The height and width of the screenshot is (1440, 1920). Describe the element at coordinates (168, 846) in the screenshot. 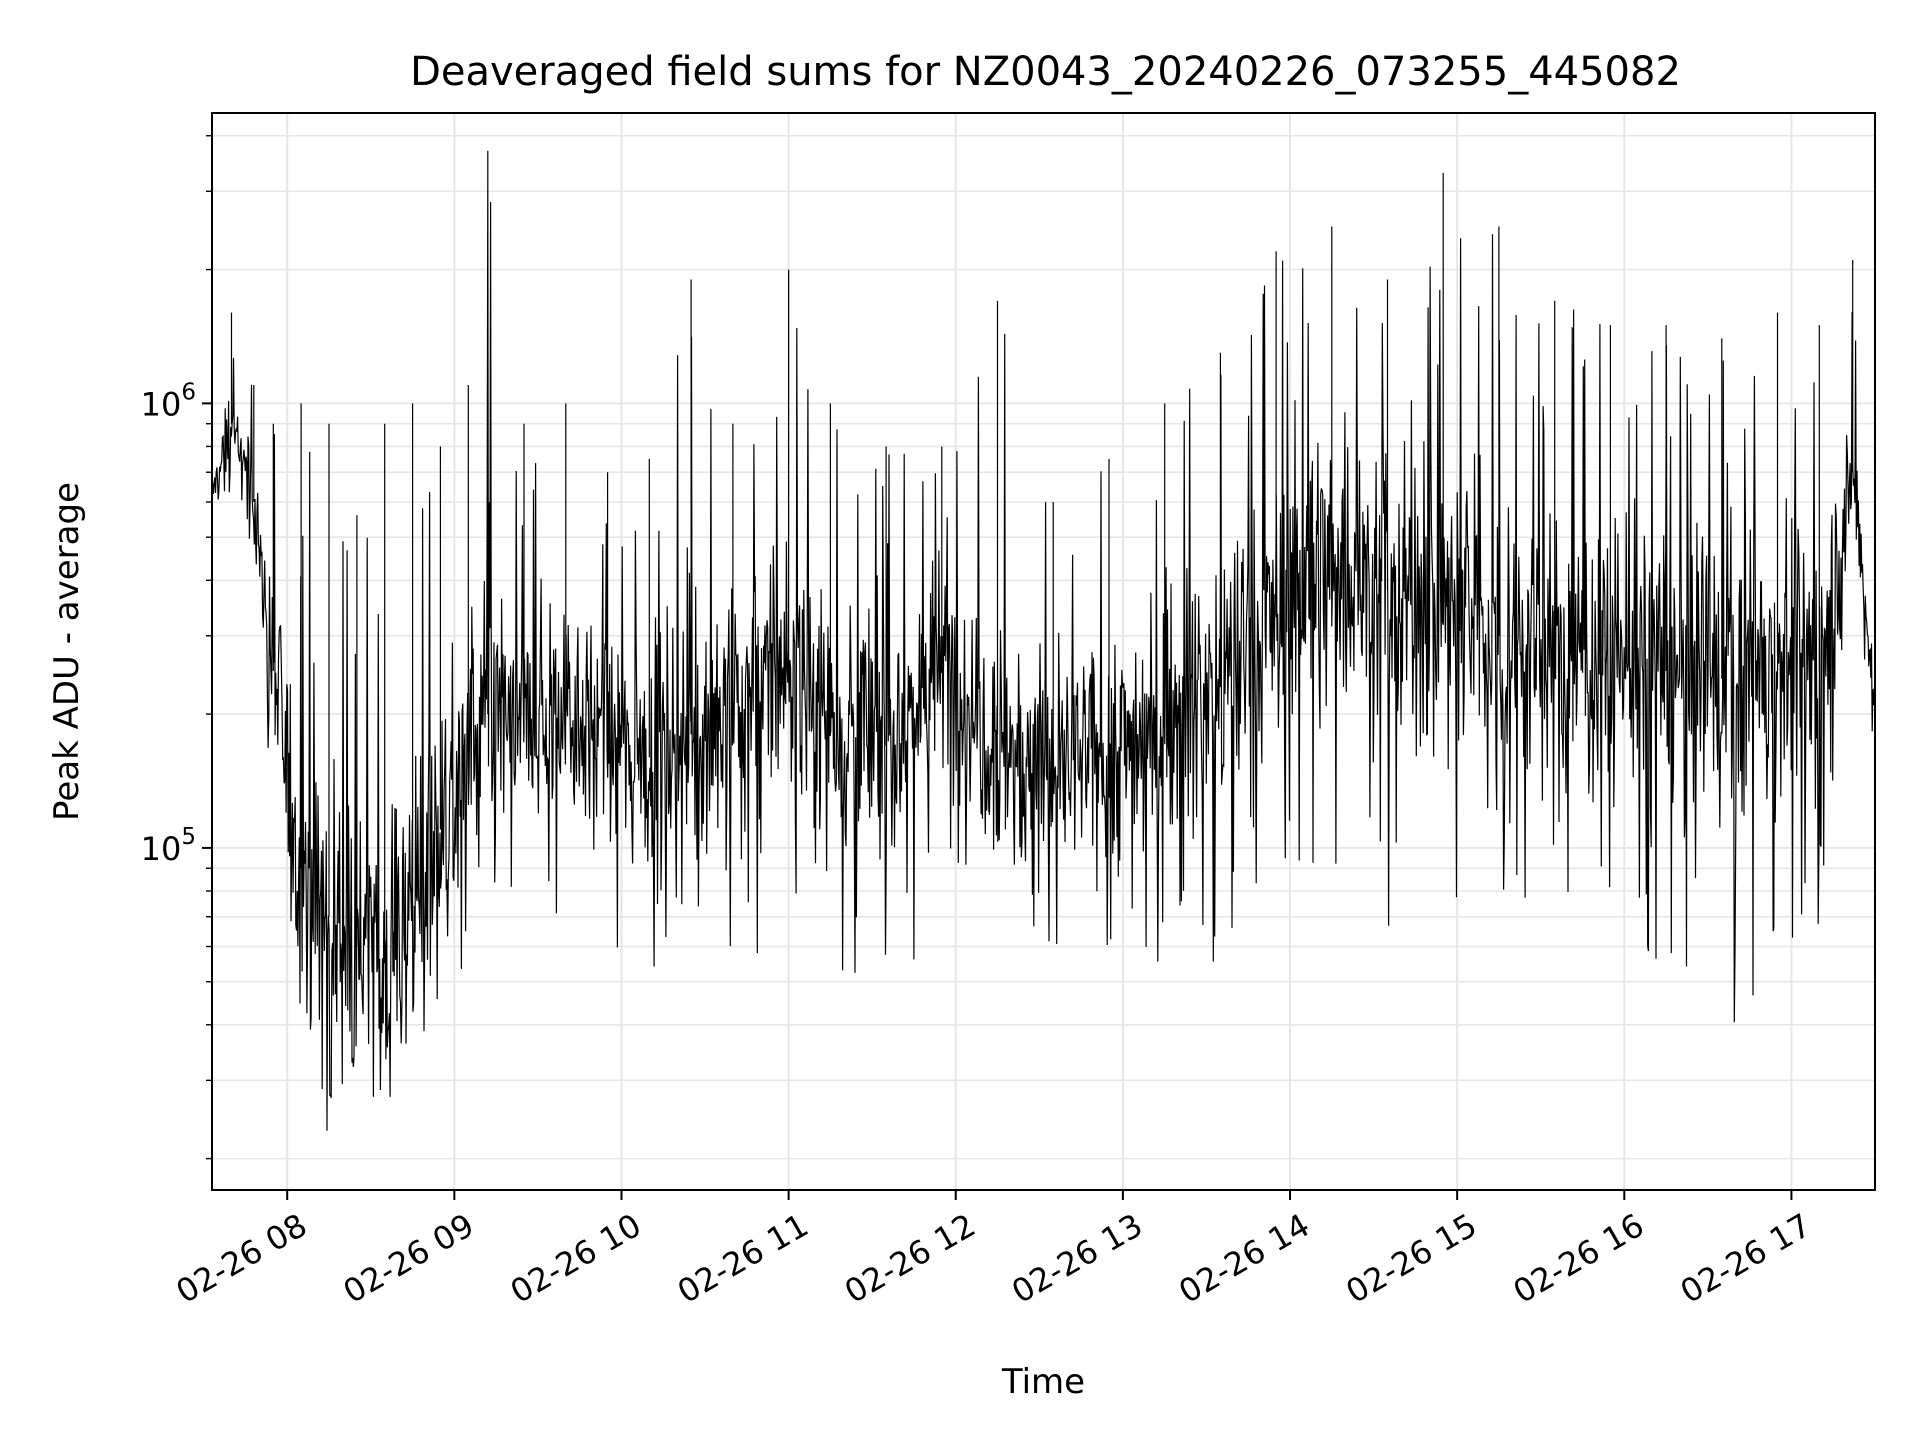

I see `y-tick-label: 10⁵` at that location.